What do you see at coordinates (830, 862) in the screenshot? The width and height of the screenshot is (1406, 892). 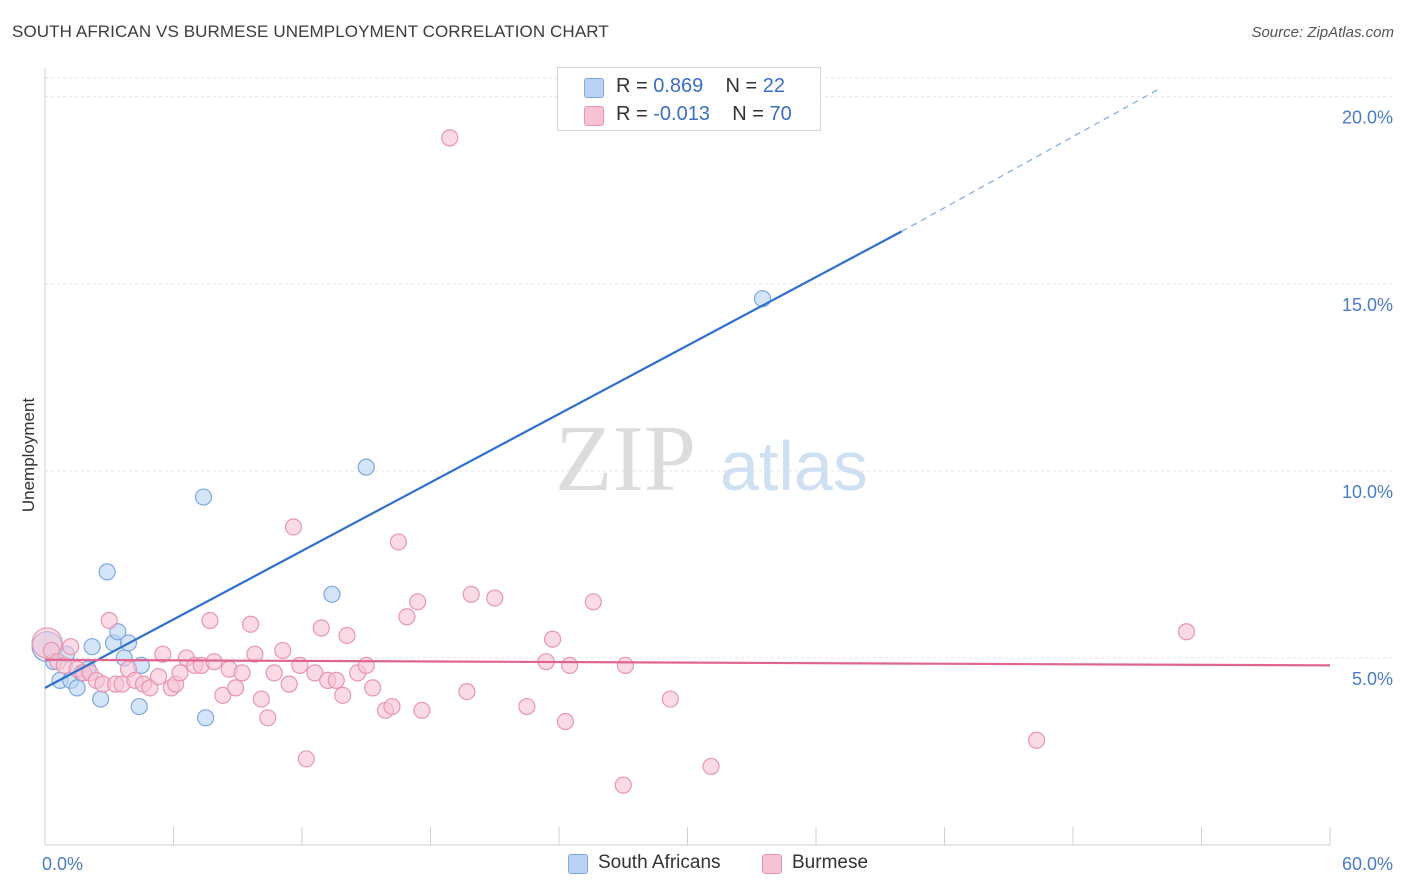 I see `bottom-legend-label: Burmese` at bounding box center [830, 862].